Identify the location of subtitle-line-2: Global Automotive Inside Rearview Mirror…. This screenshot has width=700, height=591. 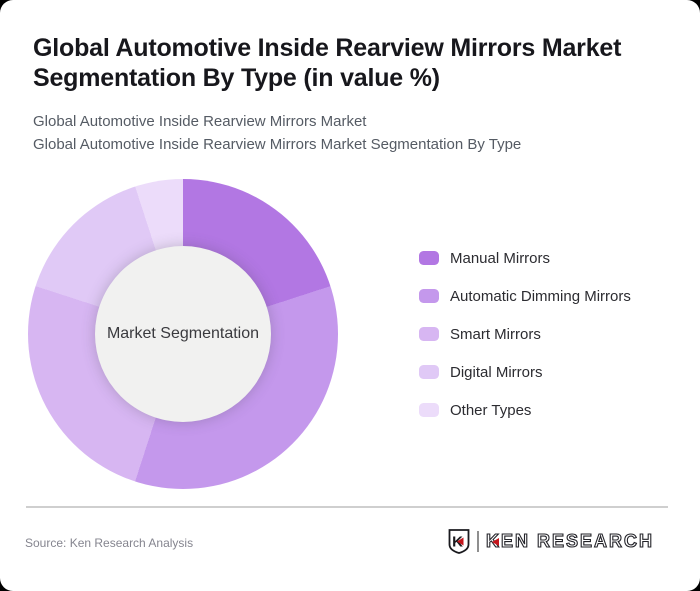
(277, 144).